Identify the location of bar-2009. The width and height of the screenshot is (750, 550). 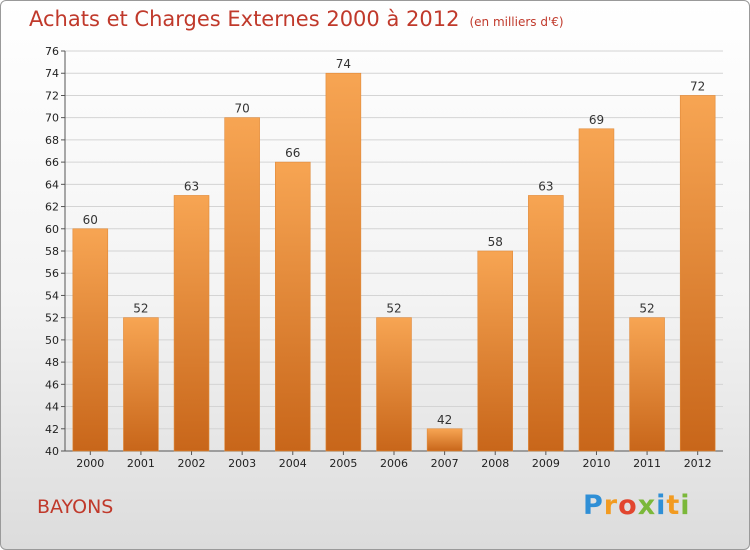
(546, 323).